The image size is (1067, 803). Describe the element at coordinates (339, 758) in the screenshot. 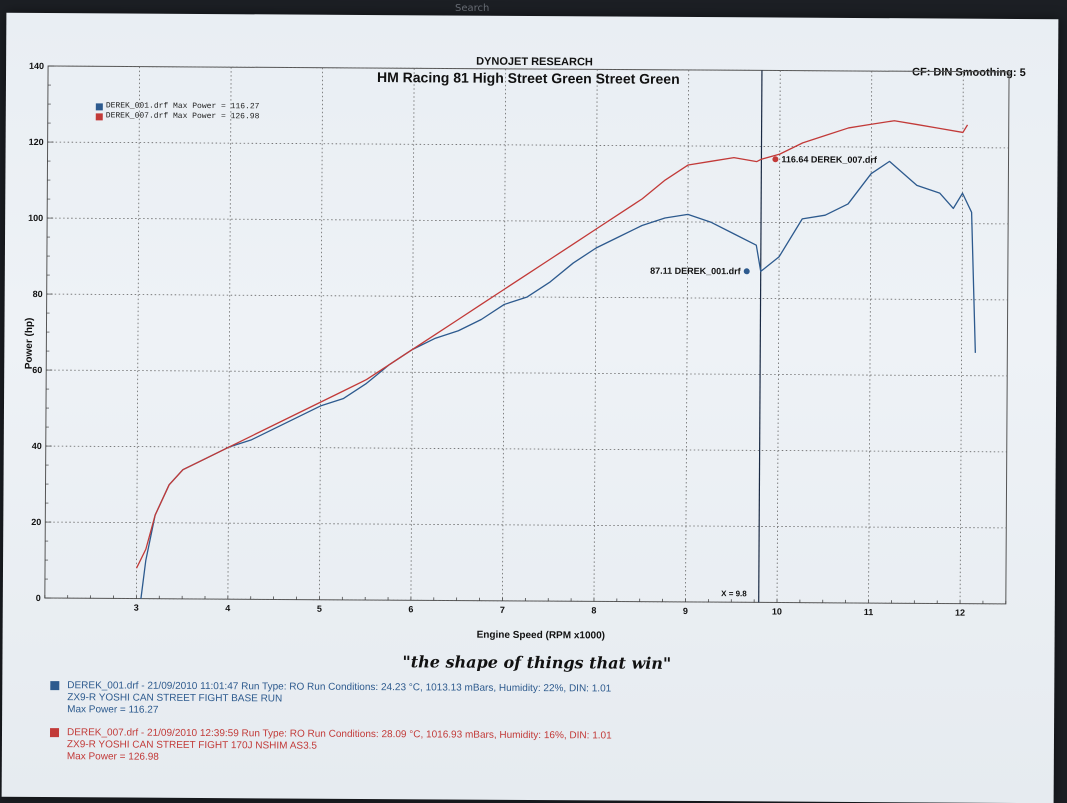

I see `run-007-max: Max Power = 126.98` at that location.